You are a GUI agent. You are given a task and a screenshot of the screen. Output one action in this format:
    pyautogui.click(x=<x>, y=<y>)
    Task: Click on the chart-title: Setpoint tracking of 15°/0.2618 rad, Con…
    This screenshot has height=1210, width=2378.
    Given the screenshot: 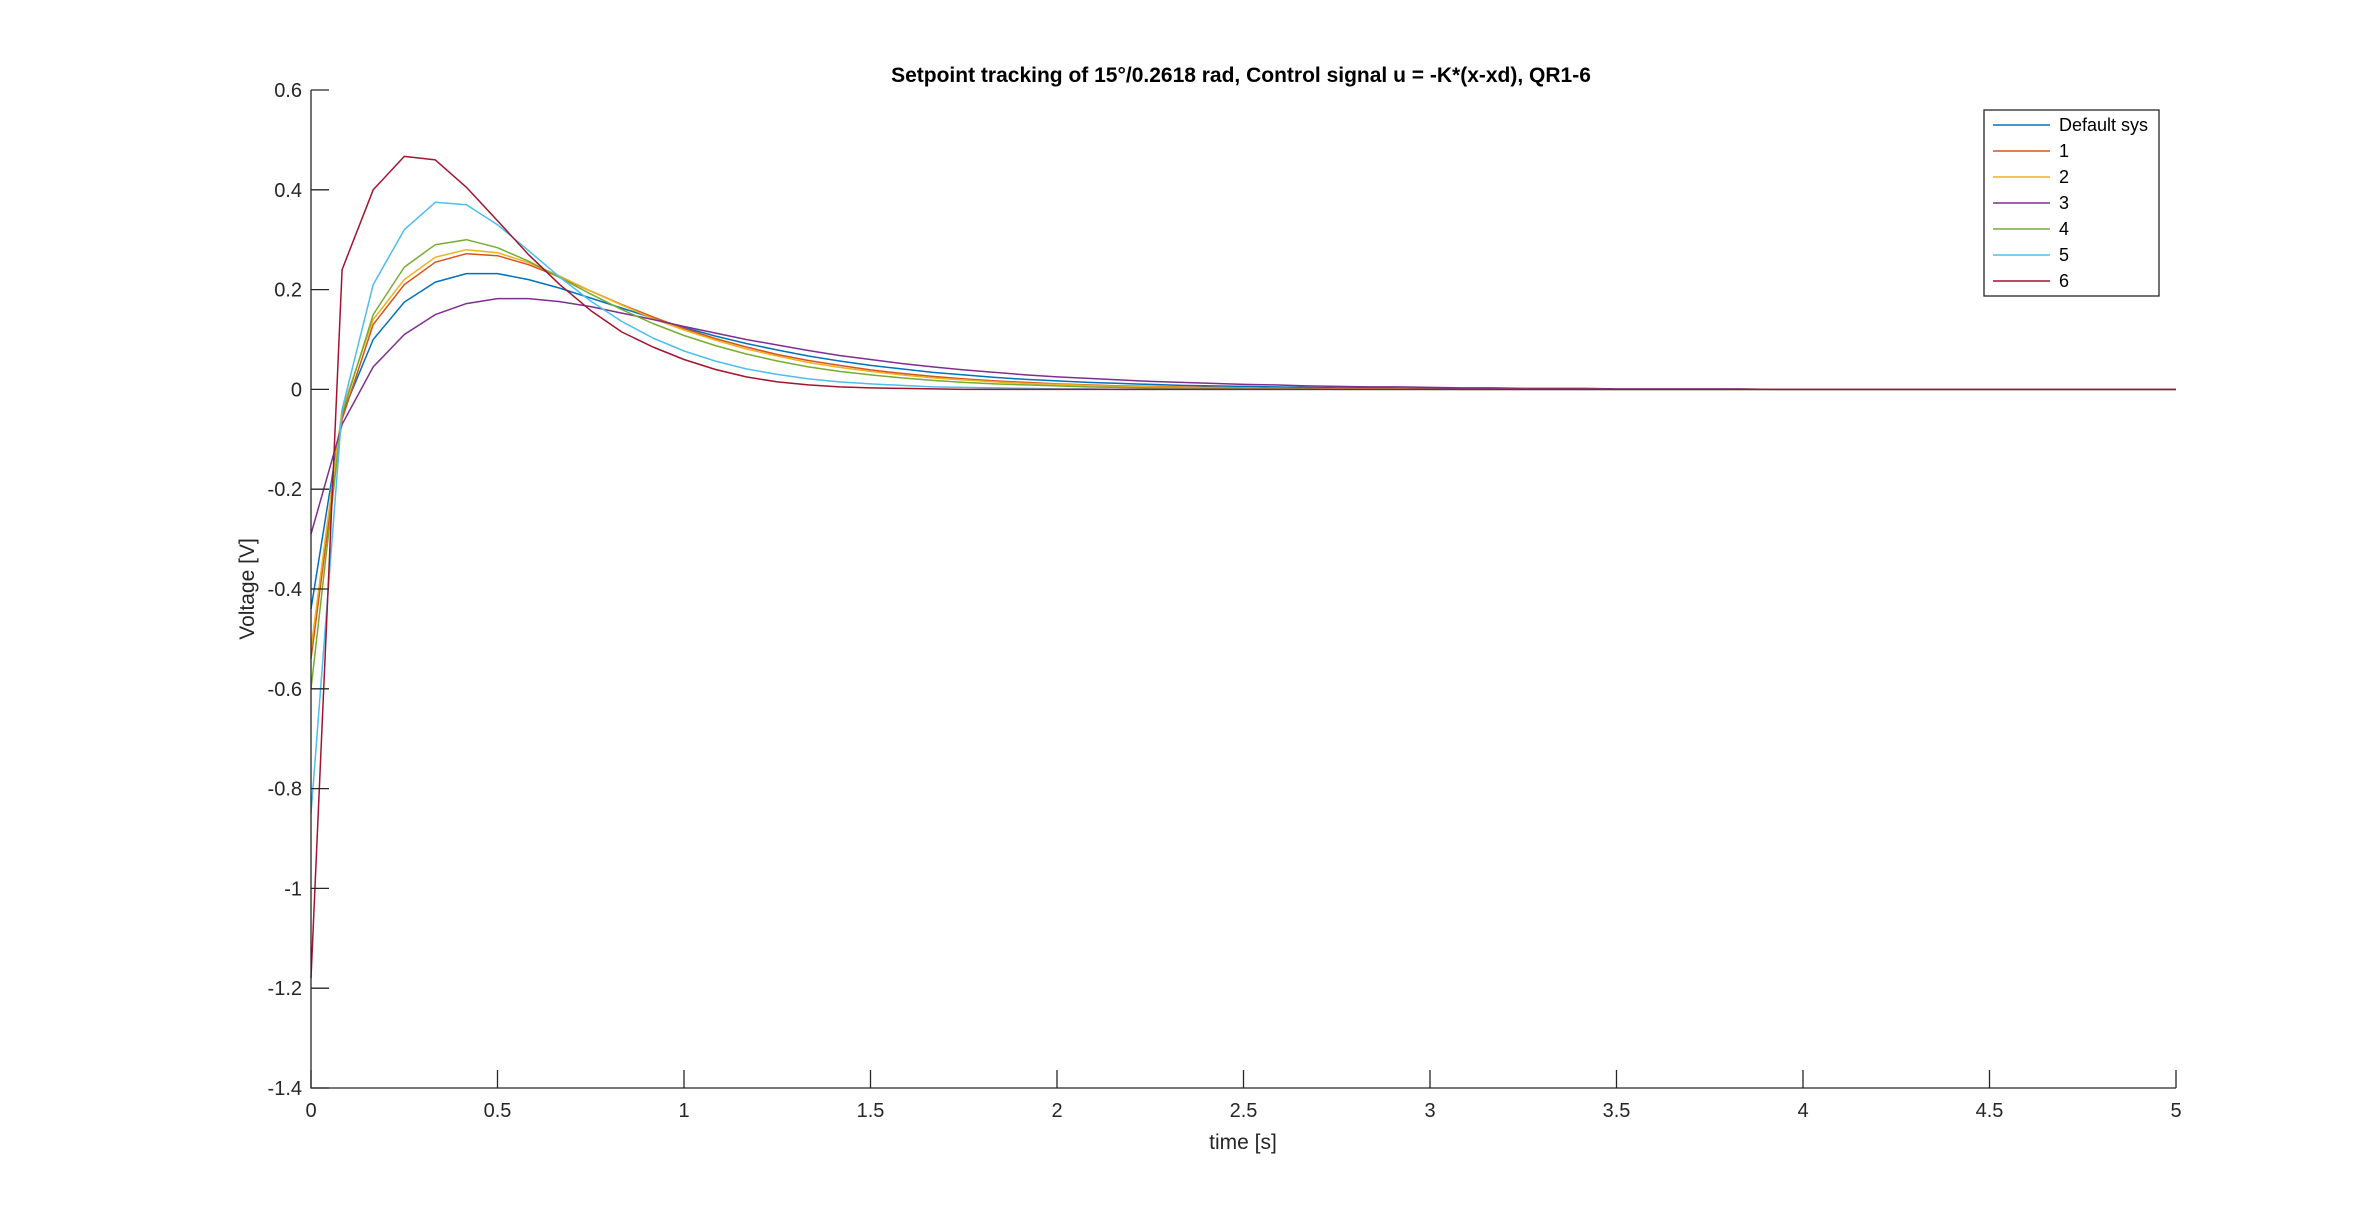 What is the action you would take?
    pyautogui.click(x=1241, y=75)
    